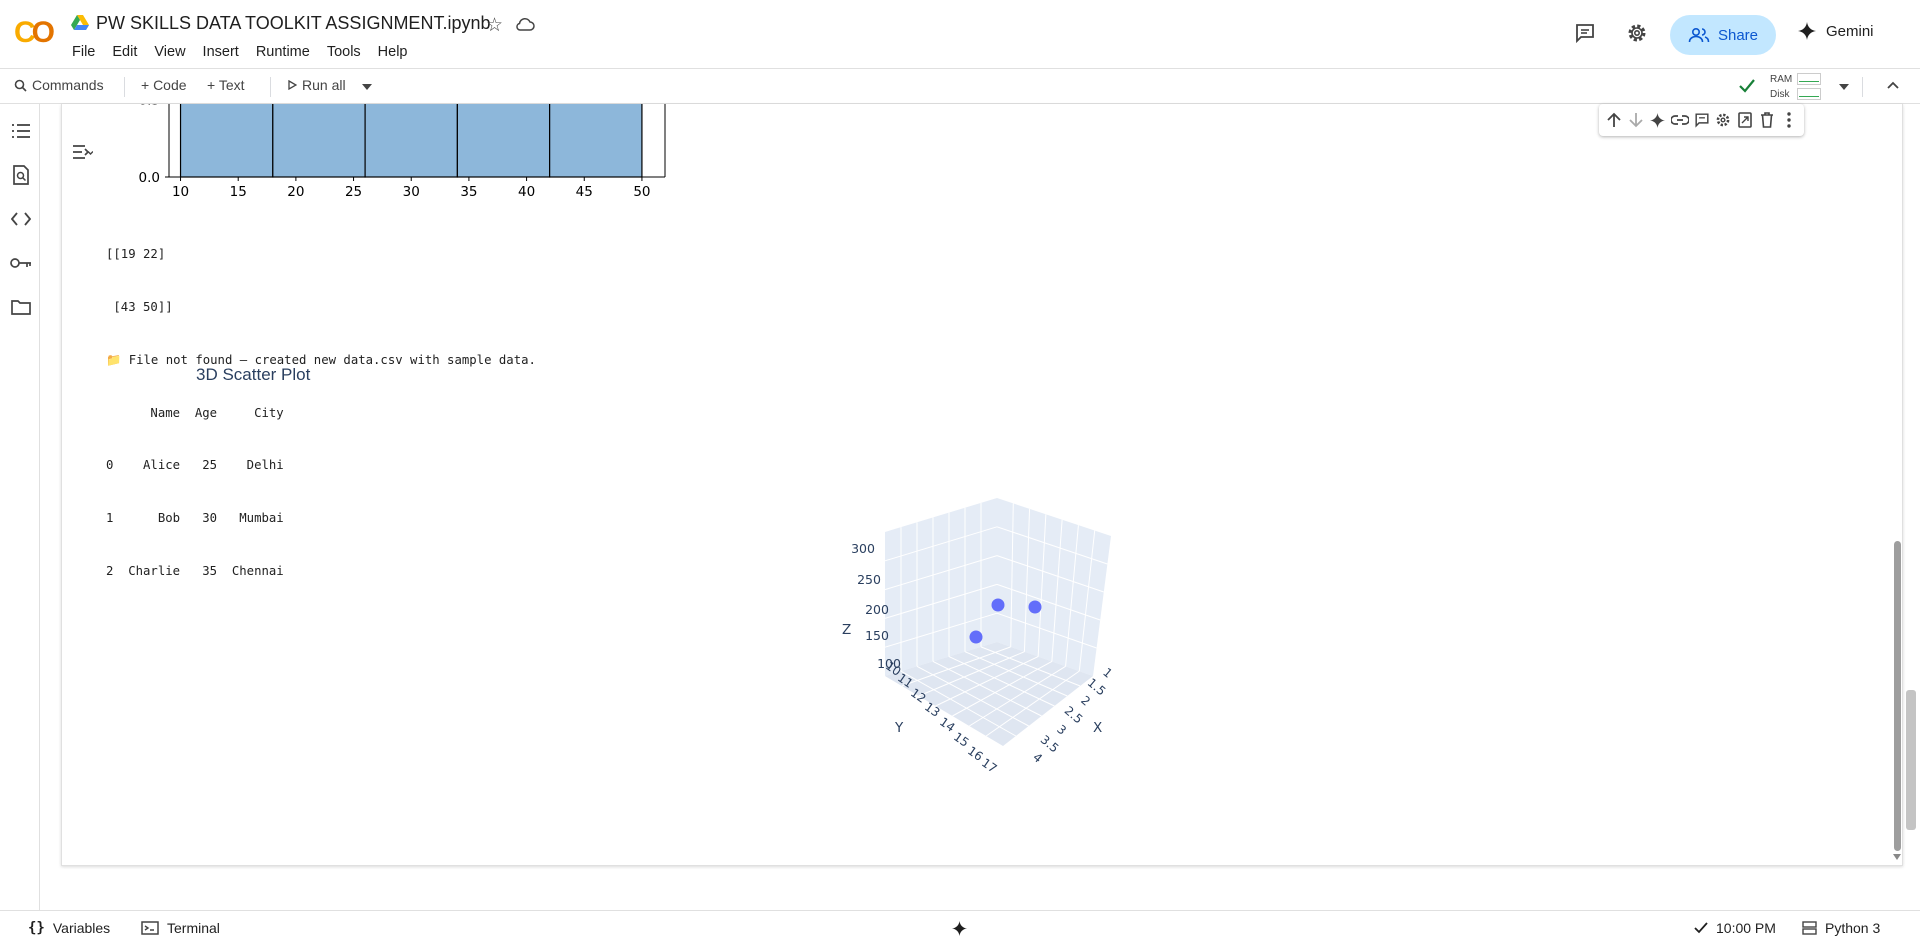 Image resolution: width=1920 pixels, height=944 pixels. What do you see at coordinates (641, 192) in the screenshot?
I see `histogram-x-tick-label: 50` at bounding box center [641, 192].